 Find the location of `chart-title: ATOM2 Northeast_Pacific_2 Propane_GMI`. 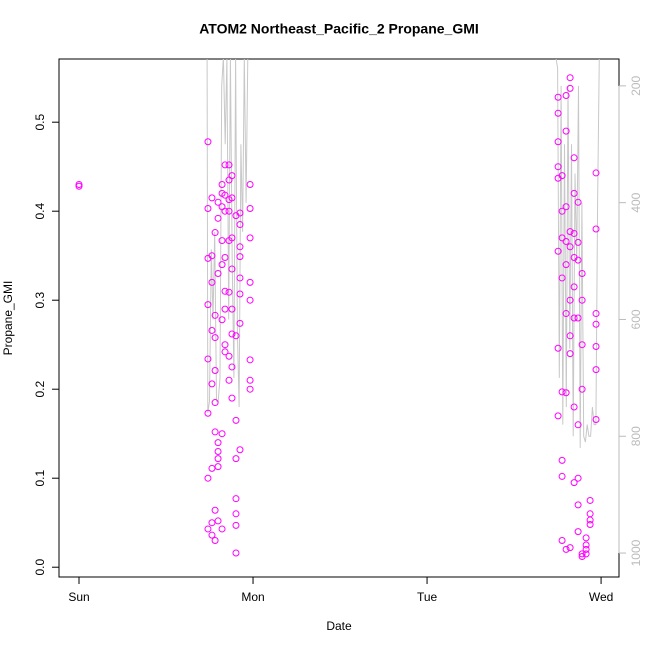

chart-title: ATOM2 Northeast_Pacific_2 Propane_GMI is located at coordinates (339, 29).